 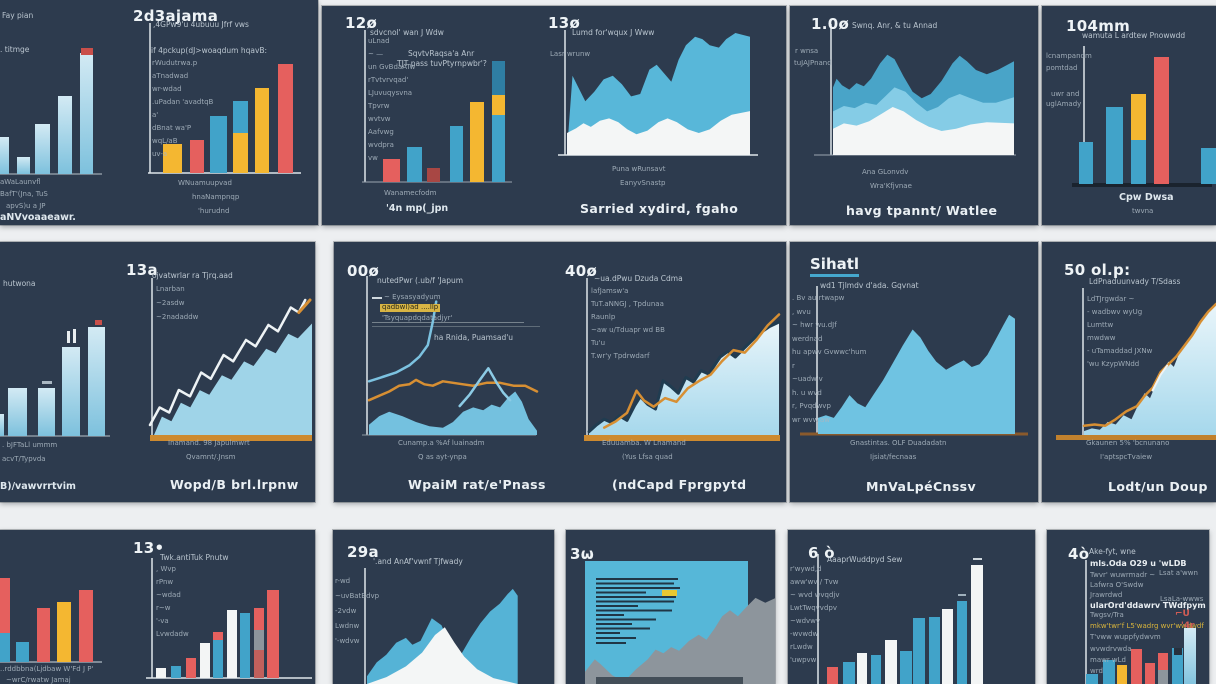 I want to click on axis-label: WNuamuupvad, so click(x=205, y=183).